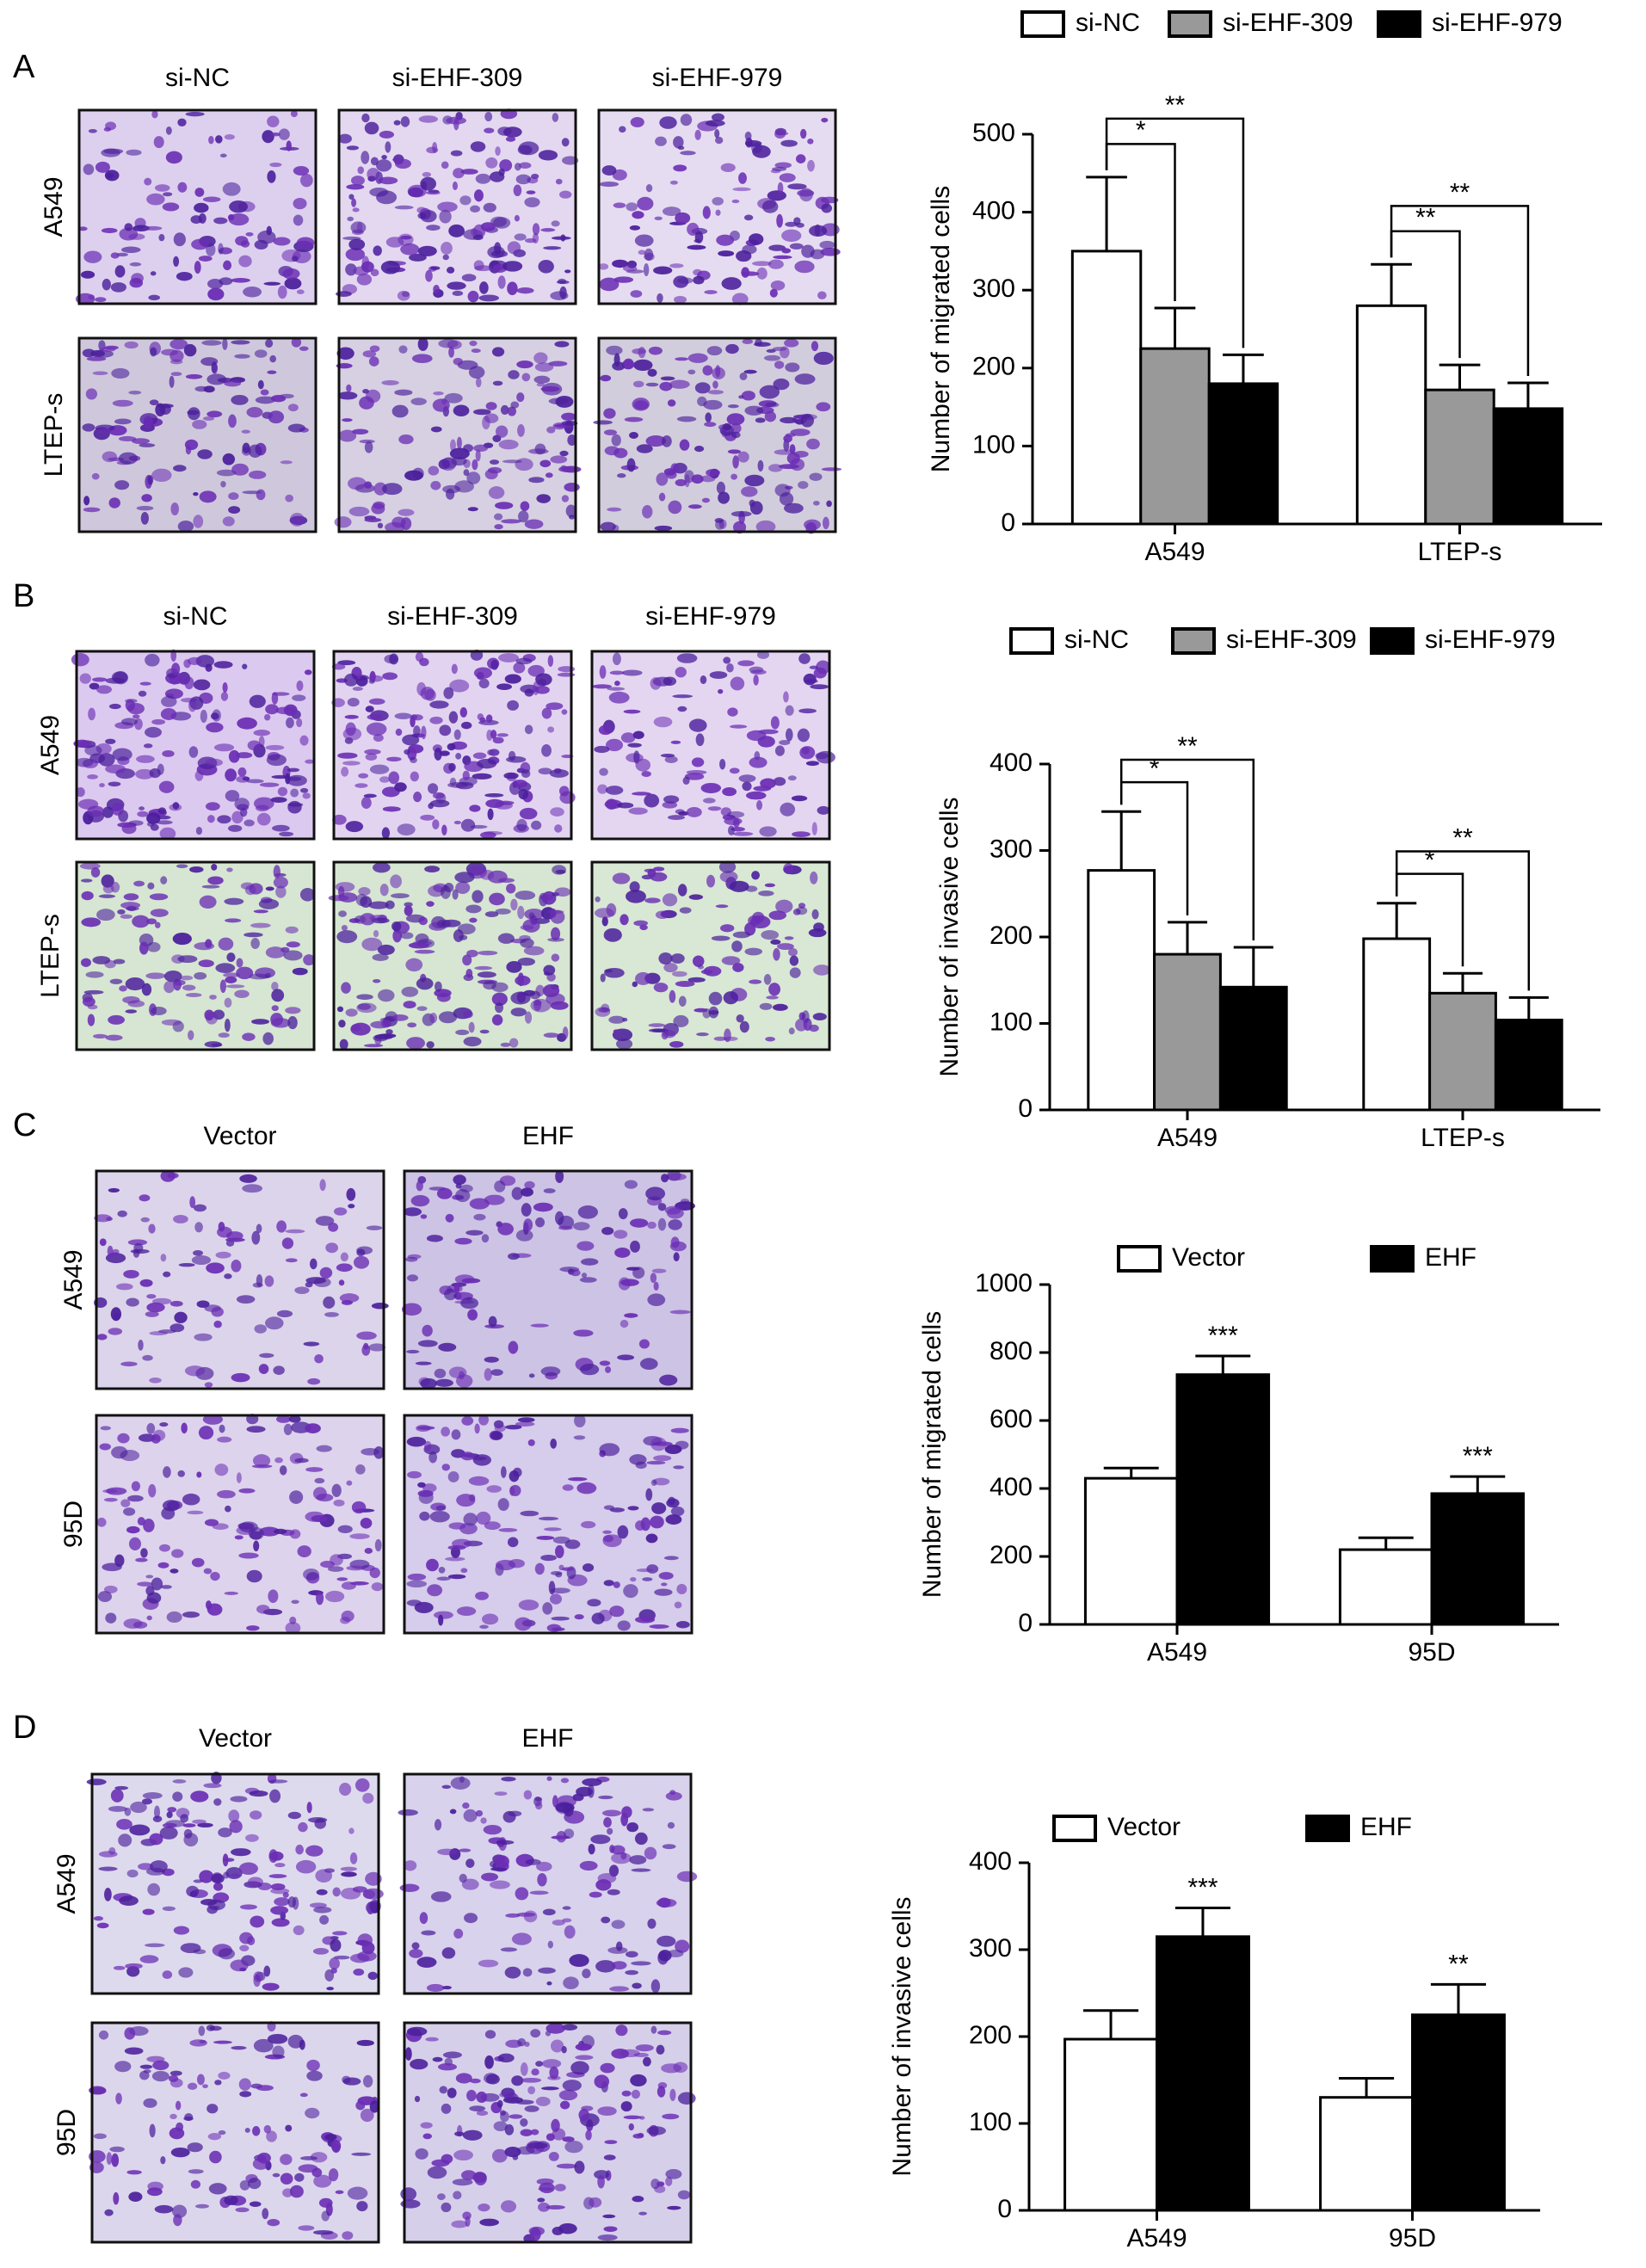 The height and width of the screenshot is (2268, 1646). Describe the element at coordinates (54, 207) in the screenshot. I see `row-label: A549` at that location.